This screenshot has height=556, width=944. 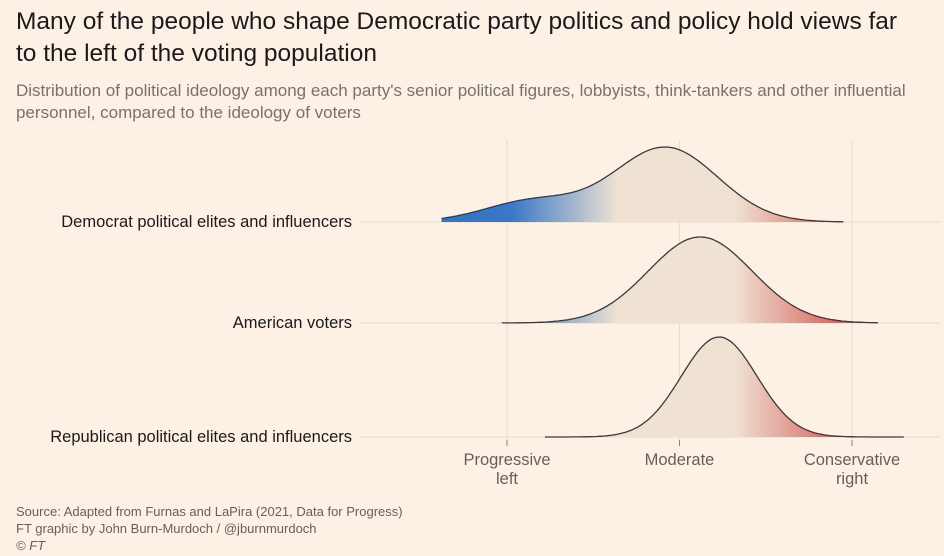 What do you see at coordinates (680, 460) in the screenshot?
I see `tick-label-1: Moderate` at bounding box center [680, 460].